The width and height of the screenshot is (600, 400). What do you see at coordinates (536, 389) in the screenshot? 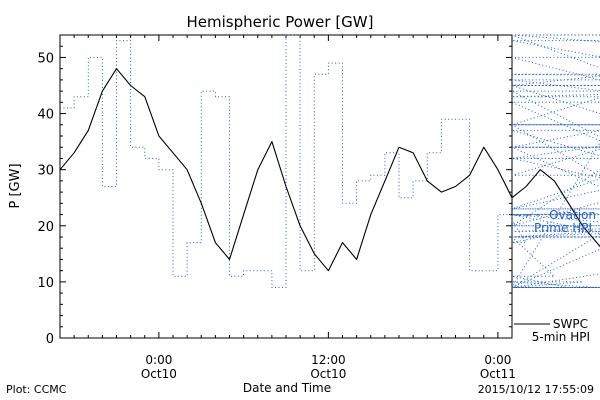
I see `footer-timestamp: 2015/10/12 17:55:09` at bounding box center [536, 389].